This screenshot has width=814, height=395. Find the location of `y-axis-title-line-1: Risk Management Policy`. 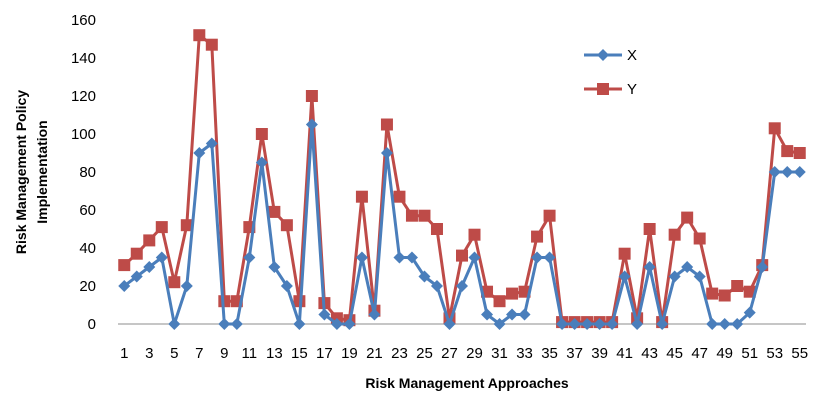

y-axis-title-line-1: Risk Management Policy is located at coordinates (21, 172).